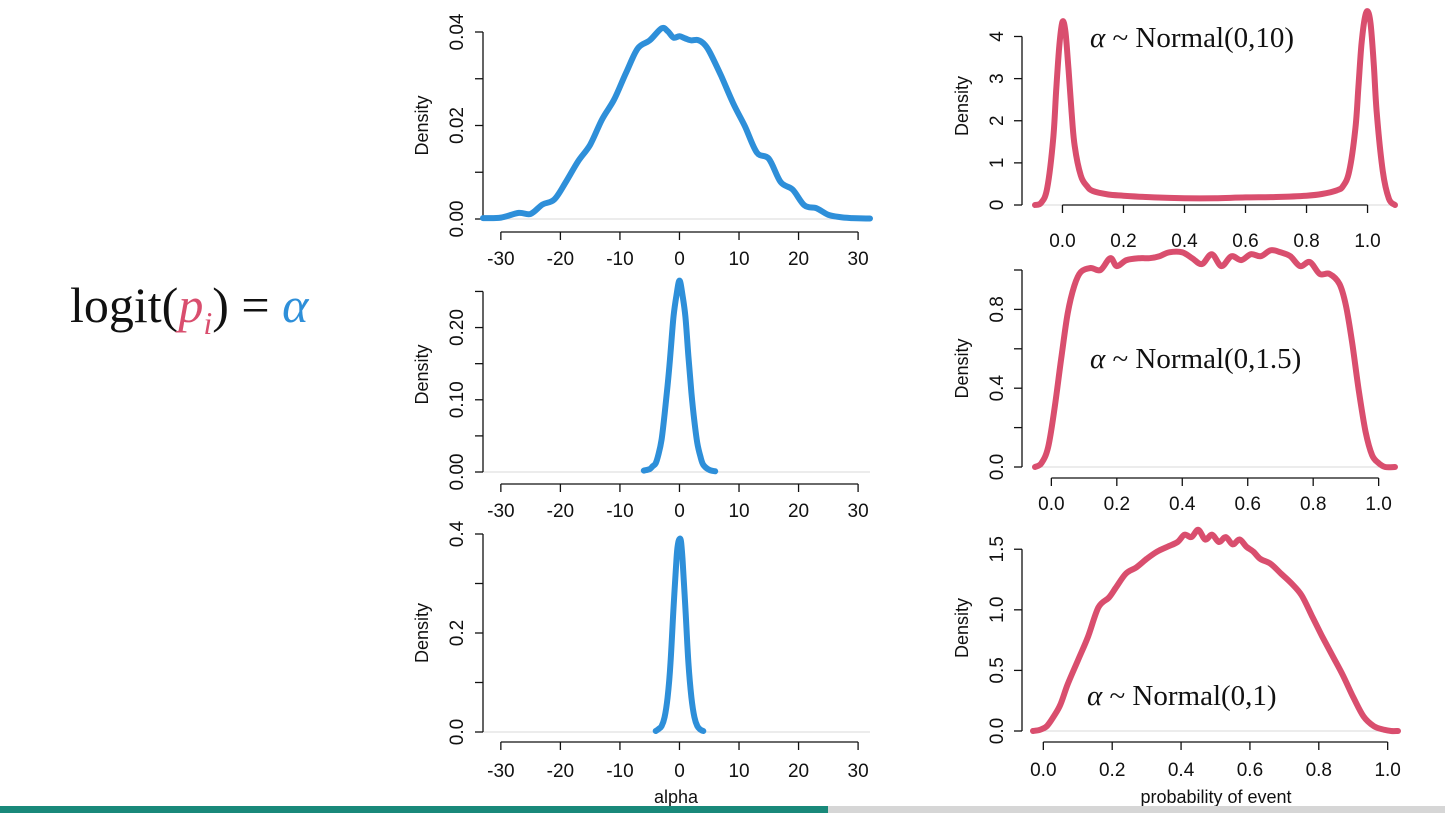  Describe the element at coordinates (457, 125) in the screenshot. I see `y-tick-label: 0.02` at that location.